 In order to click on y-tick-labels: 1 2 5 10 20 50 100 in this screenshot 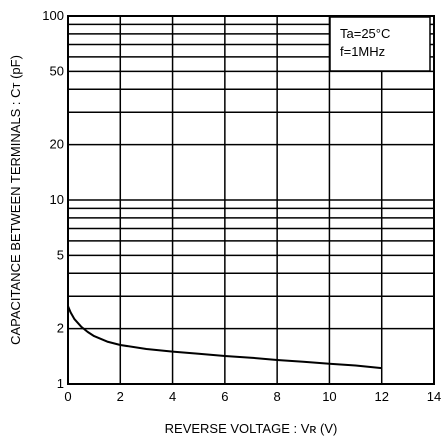, I will do `click(53, 199)`.